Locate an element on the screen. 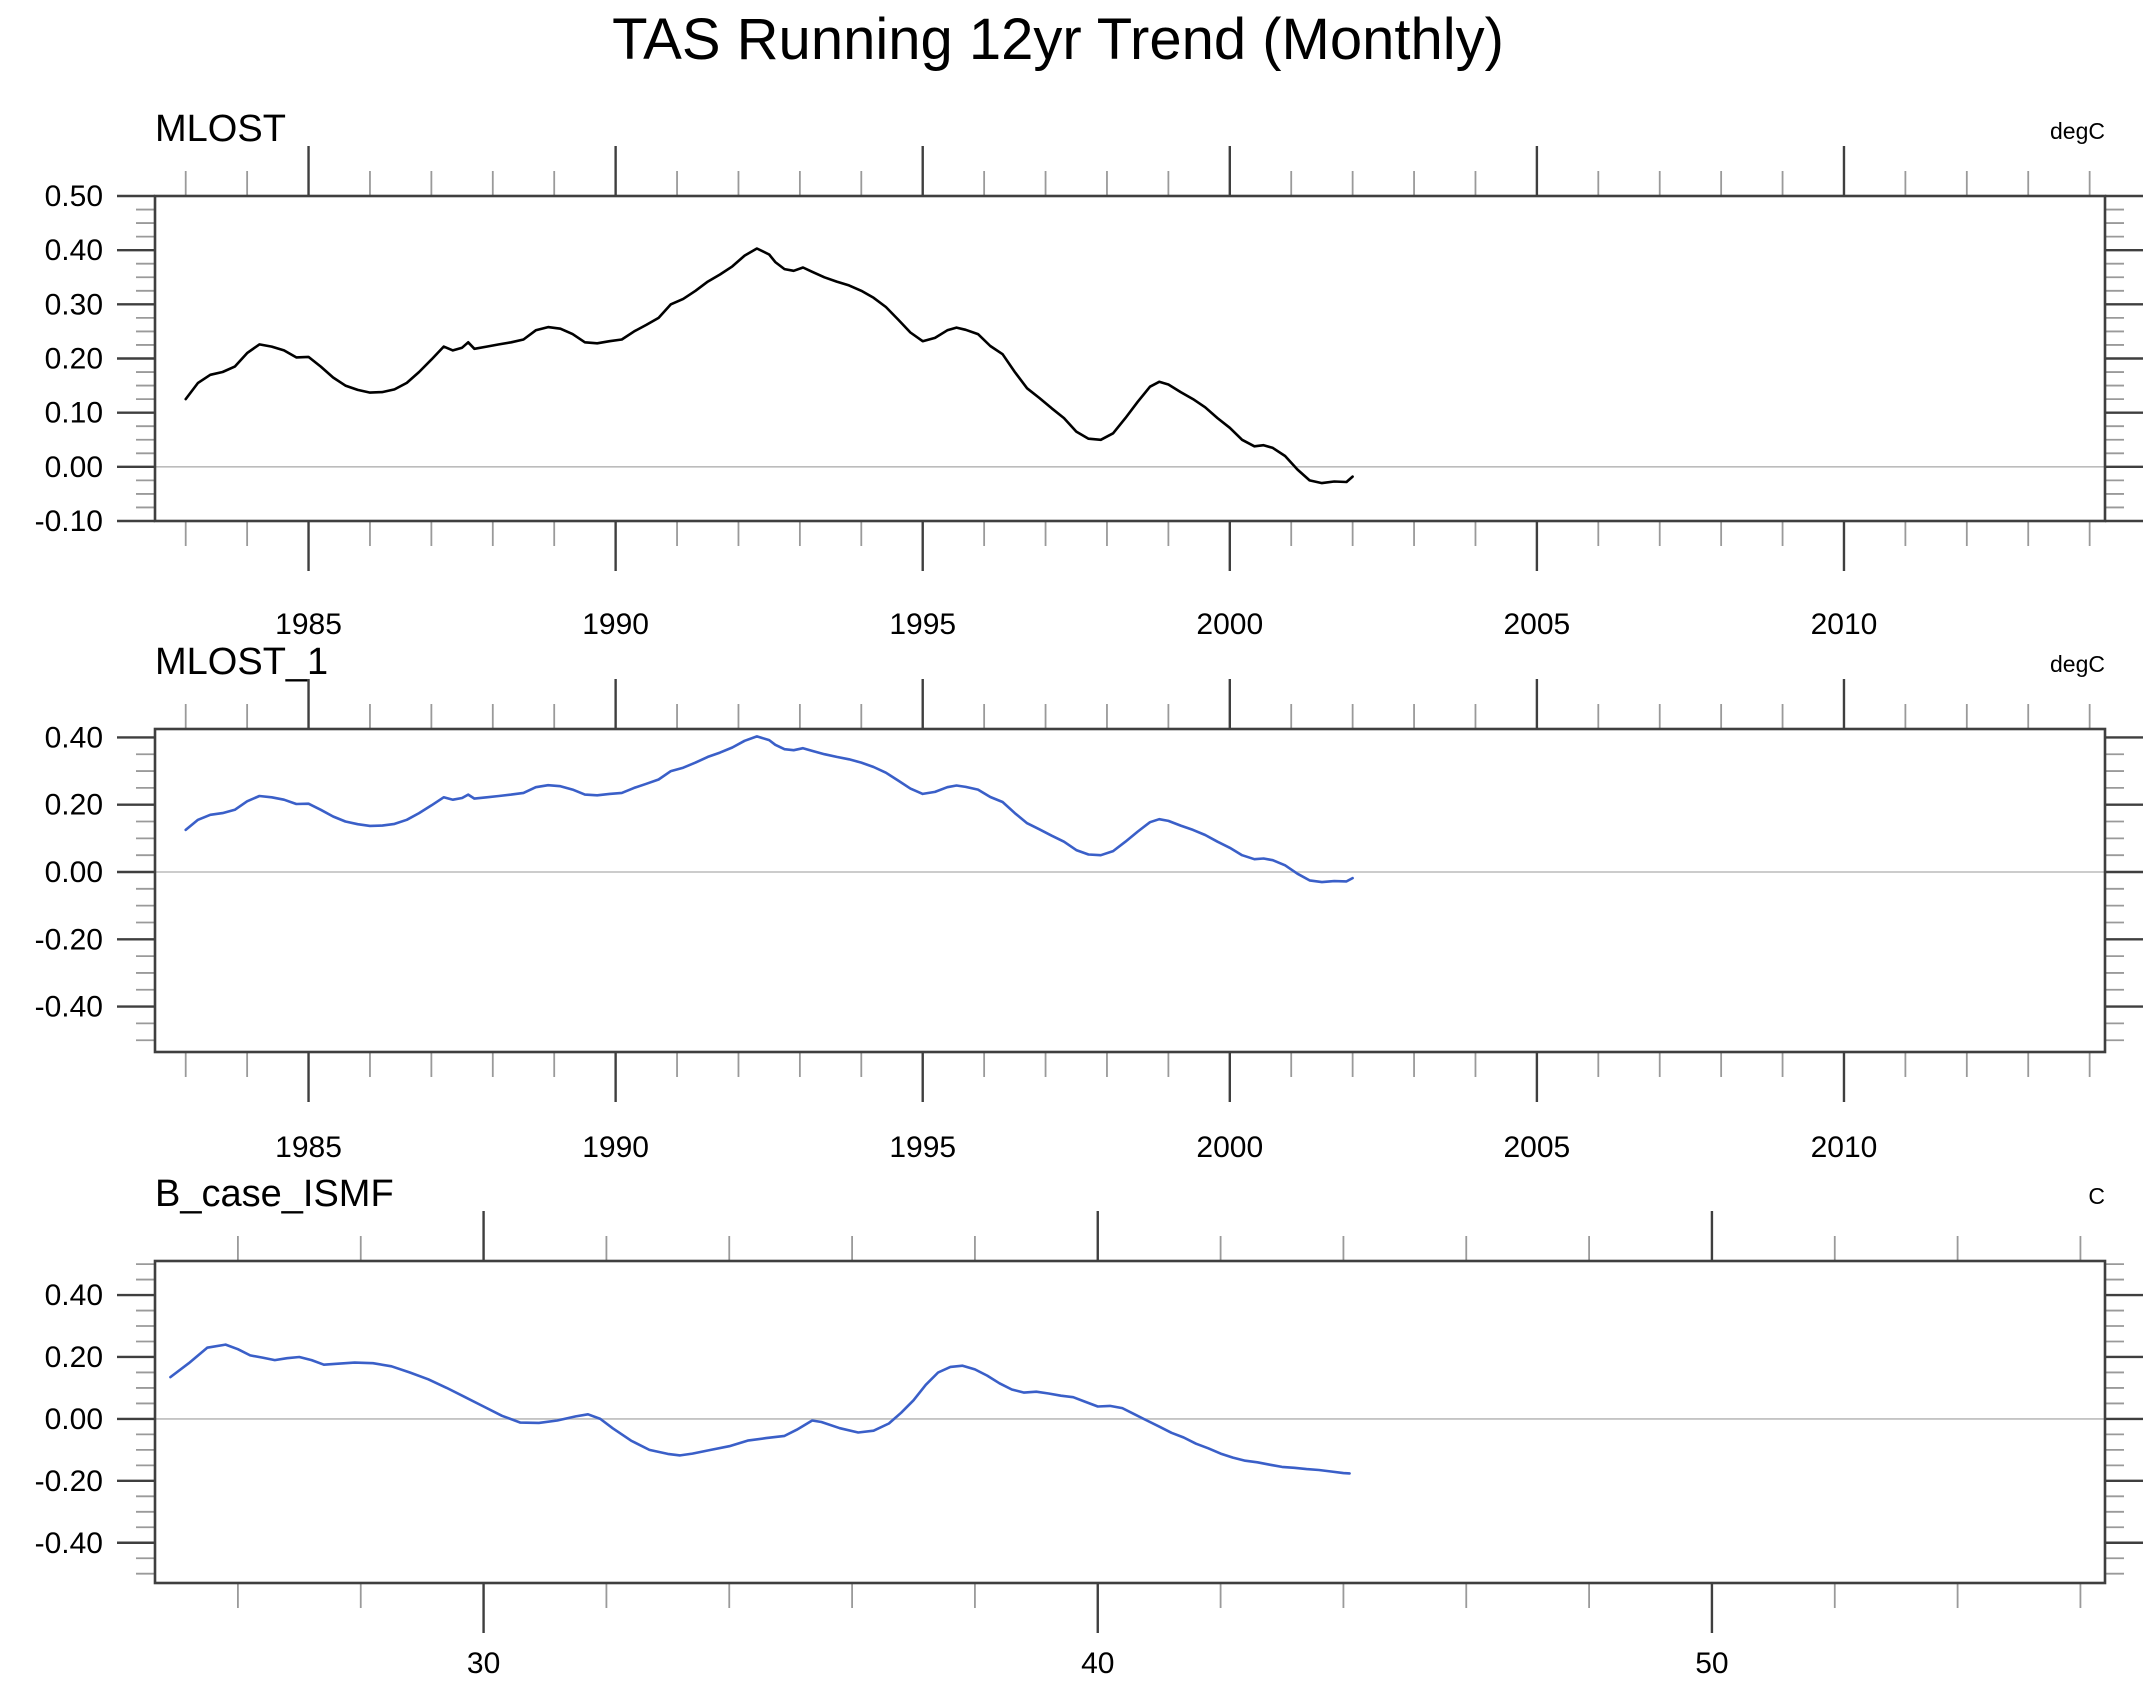 The width and height of the screenshot is (2152, 1687). chart-line-b-case-ismf is located at coordinates (760, 1409).